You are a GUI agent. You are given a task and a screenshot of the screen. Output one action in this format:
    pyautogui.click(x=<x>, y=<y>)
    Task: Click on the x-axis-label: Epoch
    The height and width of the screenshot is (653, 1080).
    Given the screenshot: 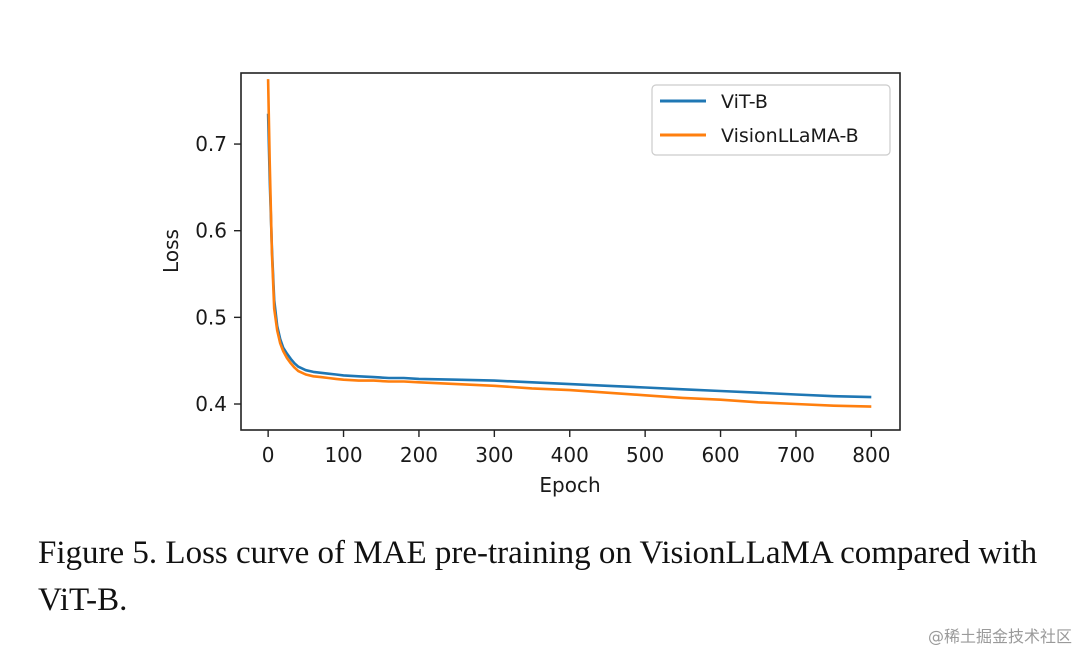 What is the action you would take?
    pyautogui.click(x=569, y=485)
    